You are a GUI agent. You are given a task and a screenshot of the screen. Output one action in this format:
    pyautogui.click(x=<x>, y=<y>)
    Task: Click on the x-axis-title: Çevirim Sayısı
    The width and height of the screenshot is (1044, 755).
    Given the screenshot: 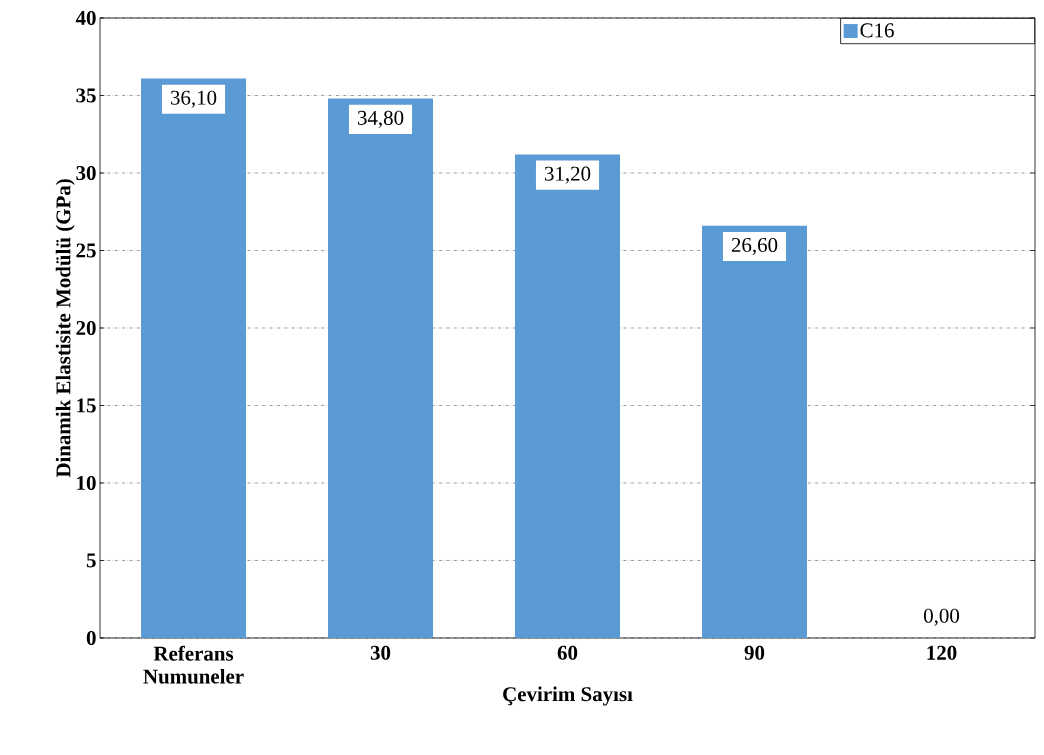 What is the action you would take?
    pyautogui.click(x=568, y=696)
    